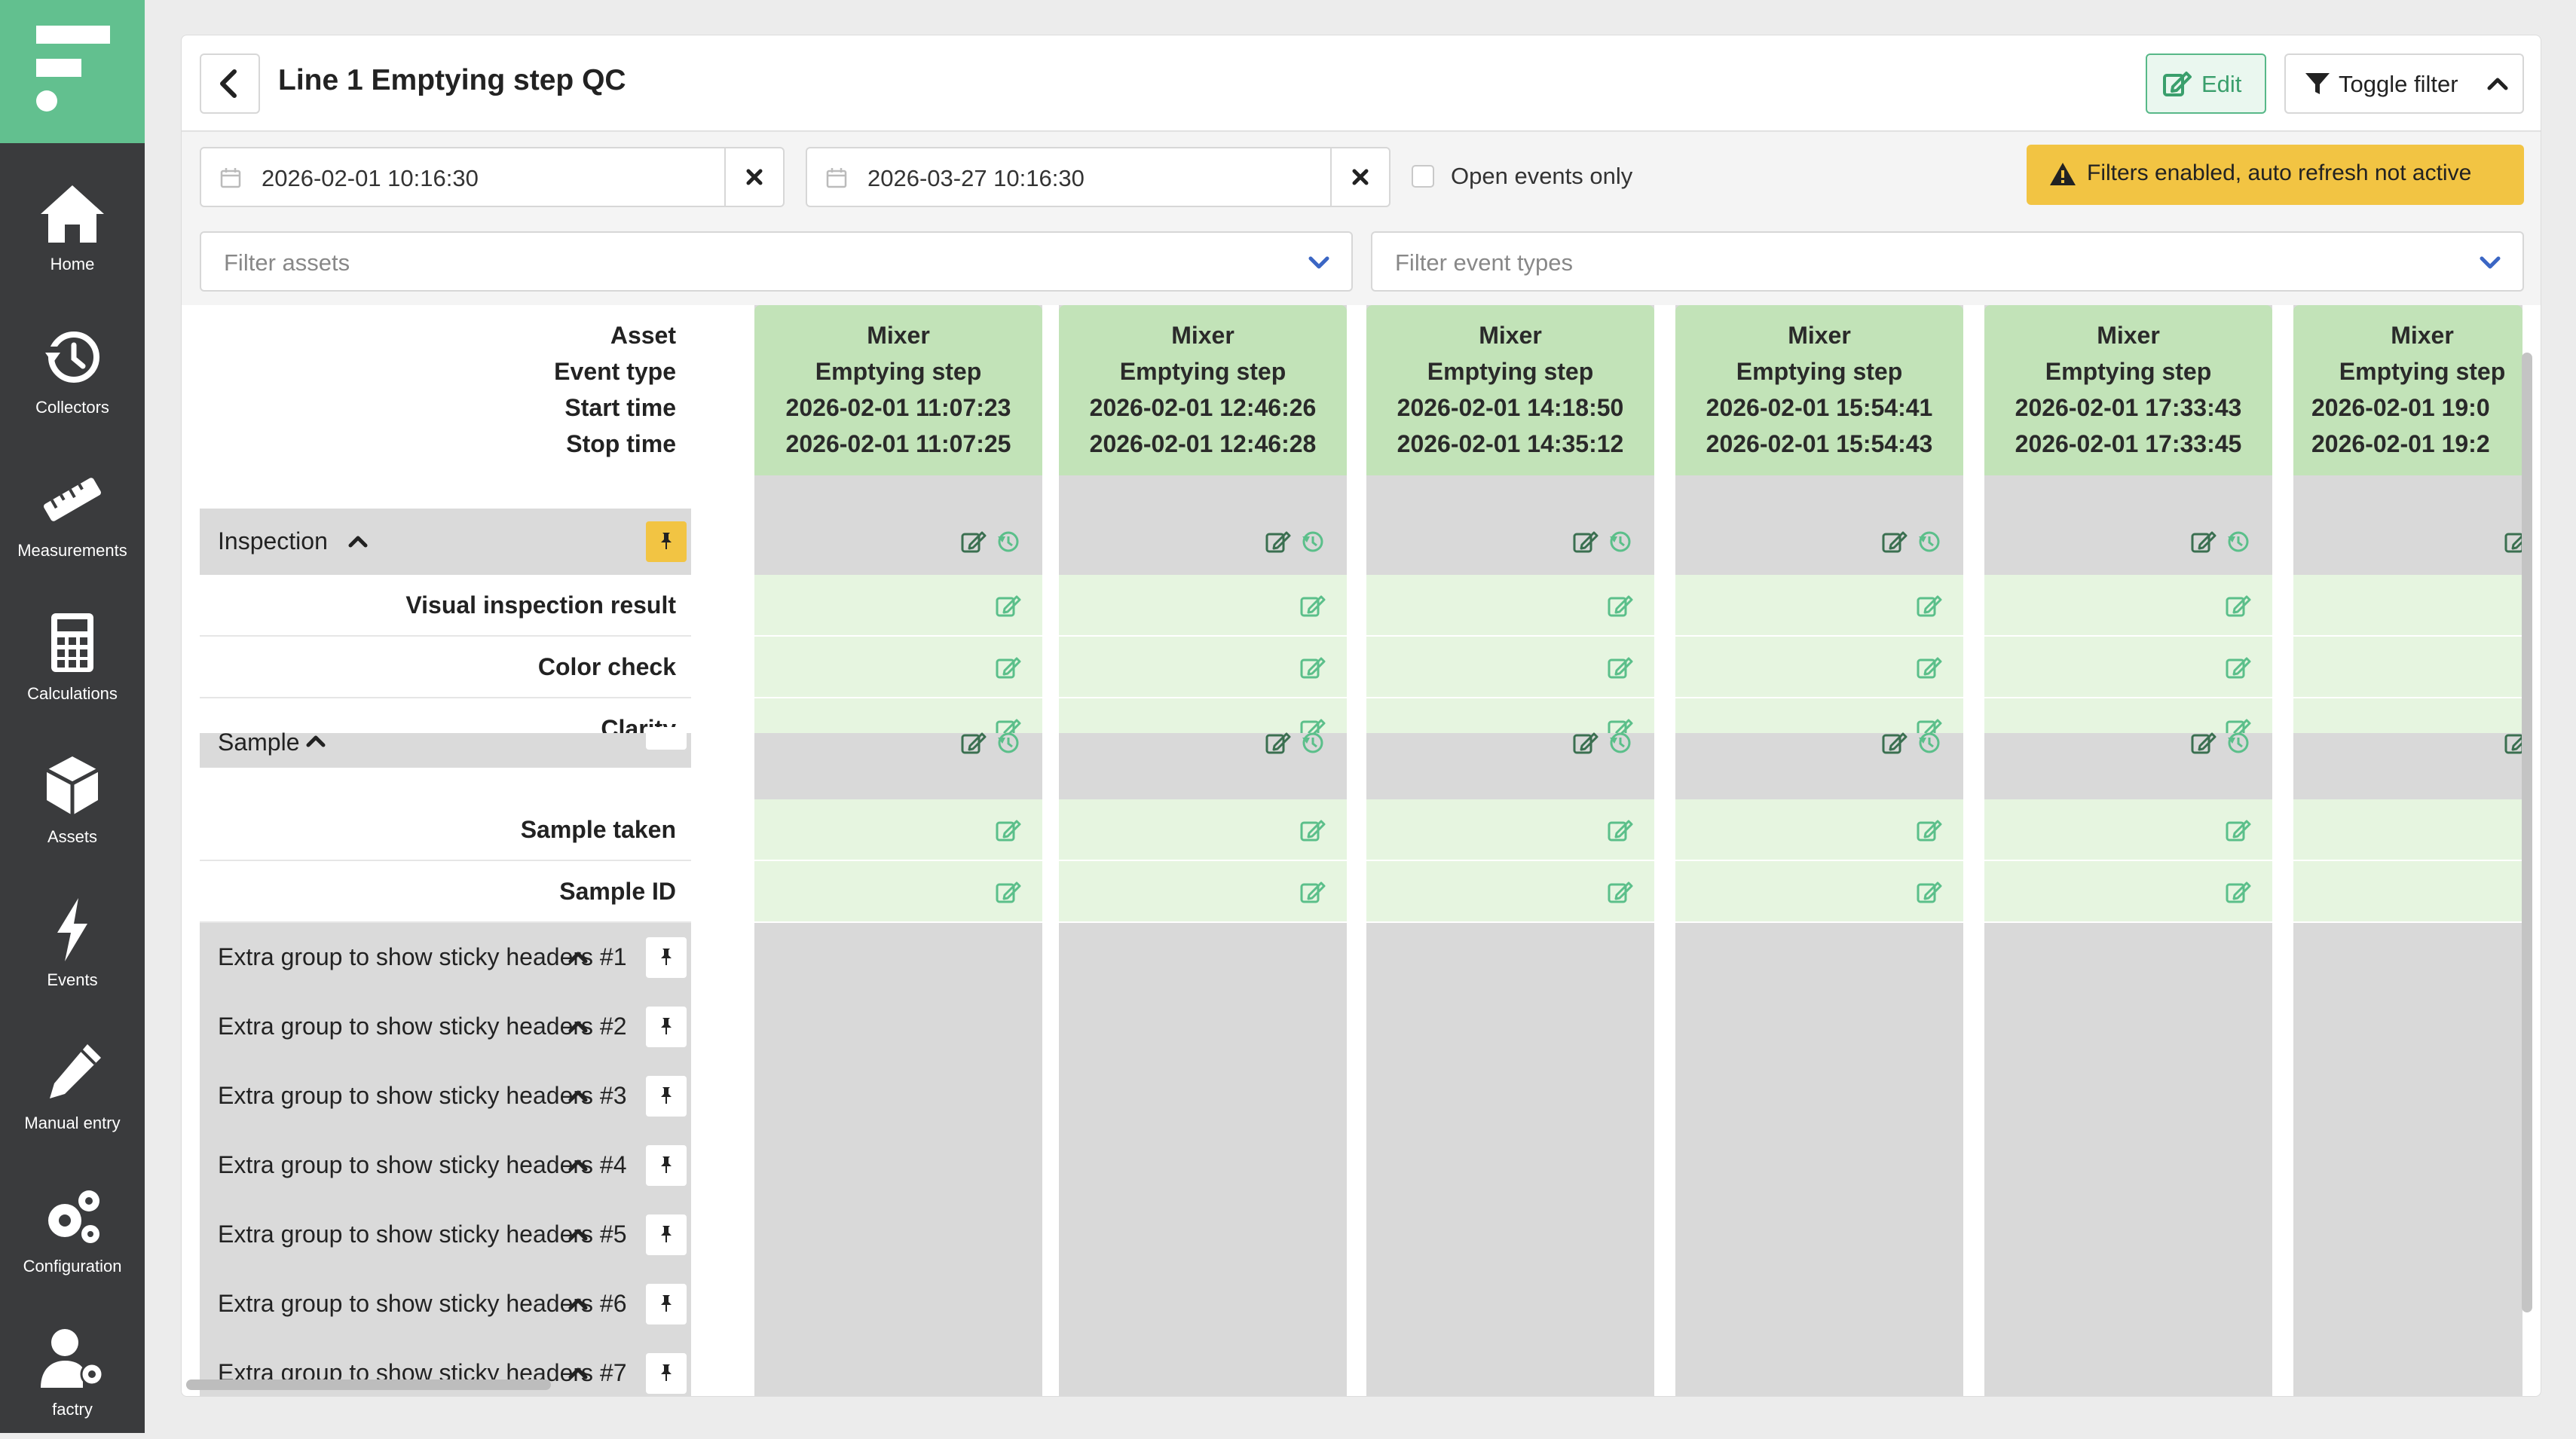 This screenshot has height=1439, width=2576. Describe the element at coordinates (777, 261) in the screenshot. I see `filter-assets-select: Filter assets` at that location.